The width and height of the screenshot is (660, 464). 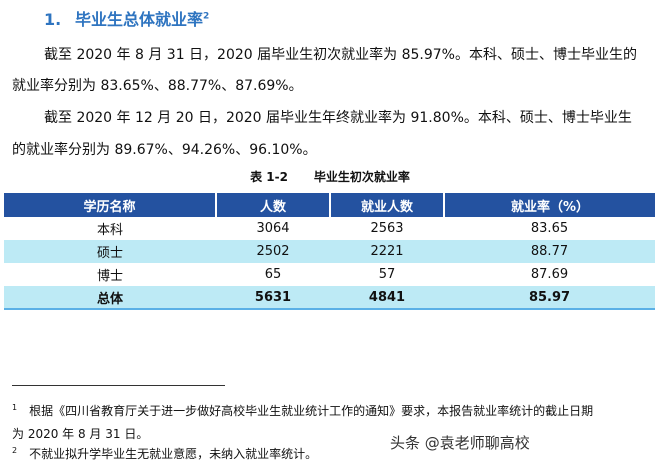 I want to click on column-header: 学历名称, so click(x=110, y=205).